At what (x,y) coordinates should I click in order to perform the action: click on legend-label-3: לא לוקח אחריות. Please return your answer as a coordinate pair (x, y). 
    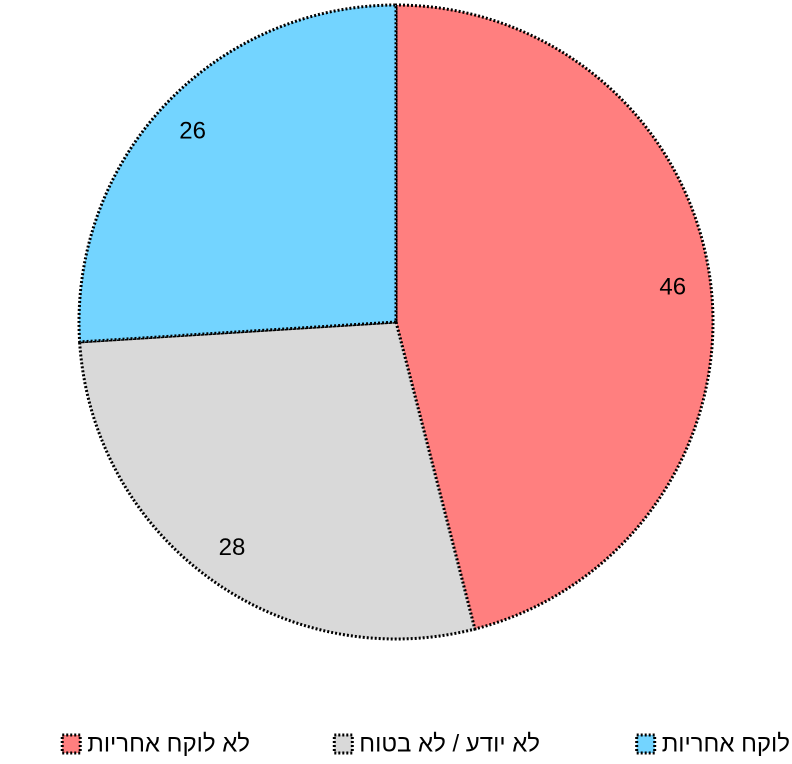
    Looking at the image, I should click on (168, 744).